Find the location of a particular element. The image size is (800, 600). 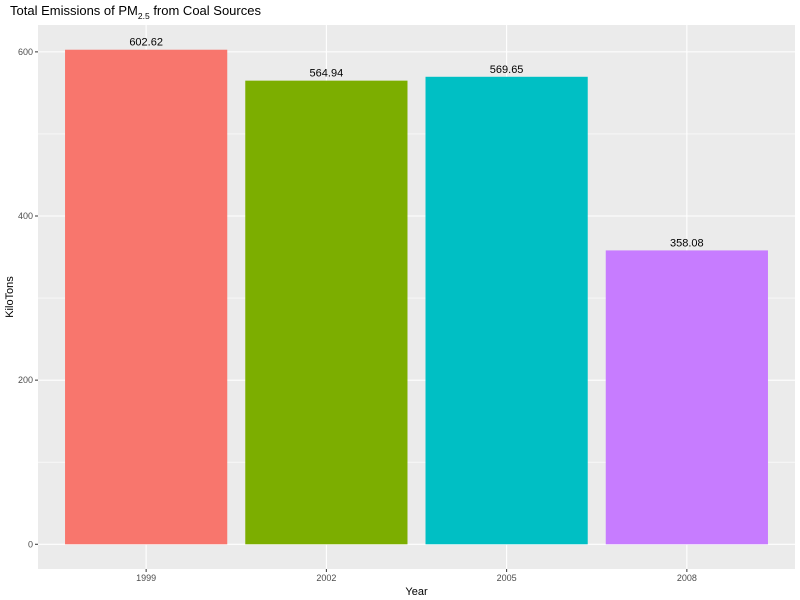

x-tick-label: 1999 is located at coordinates (146, 578).